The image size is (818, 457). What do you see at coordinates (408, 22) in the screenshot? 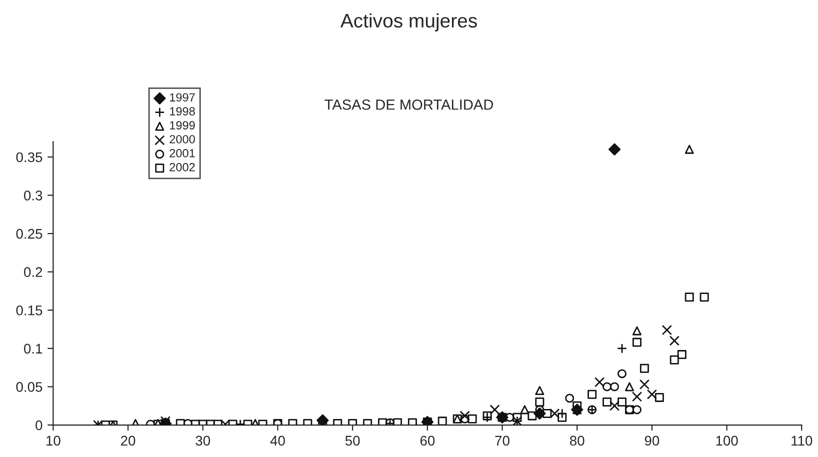
I see `chart-title: Activos mujeres` at bounding box center [408, 22].